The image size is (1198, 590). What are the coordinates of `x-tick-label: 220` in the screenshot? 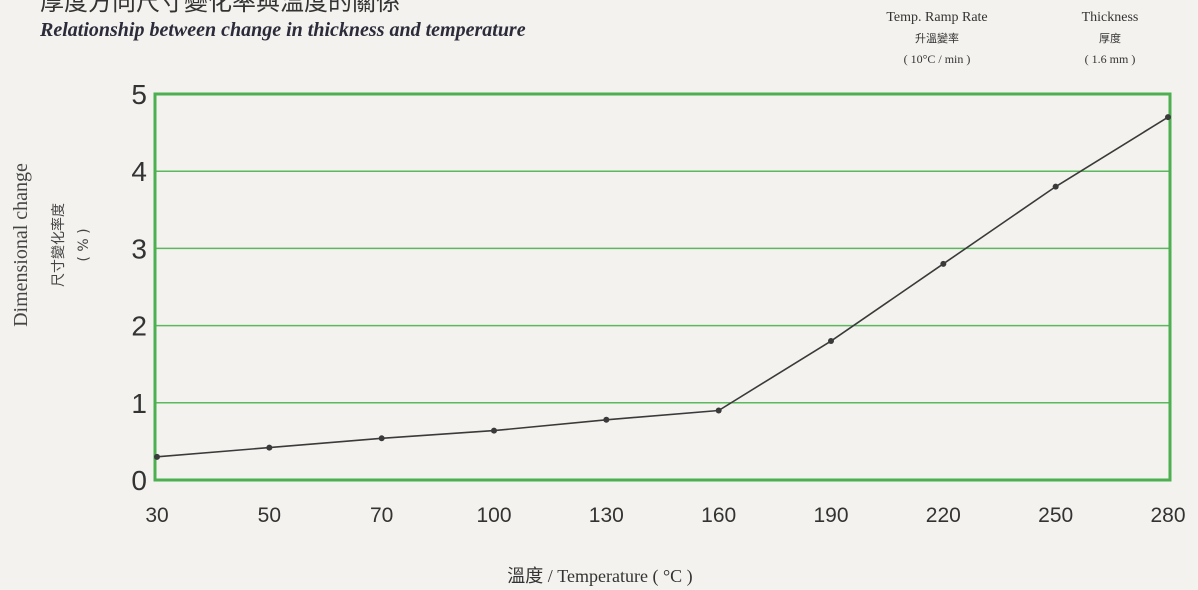 It's located at (943, 515).